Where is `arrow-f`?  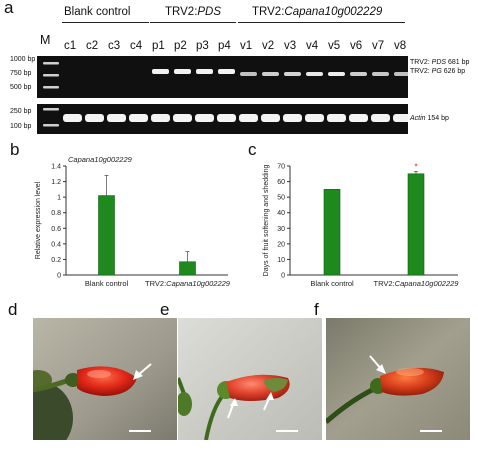 arrow-f is located at coordinates (377, 364).